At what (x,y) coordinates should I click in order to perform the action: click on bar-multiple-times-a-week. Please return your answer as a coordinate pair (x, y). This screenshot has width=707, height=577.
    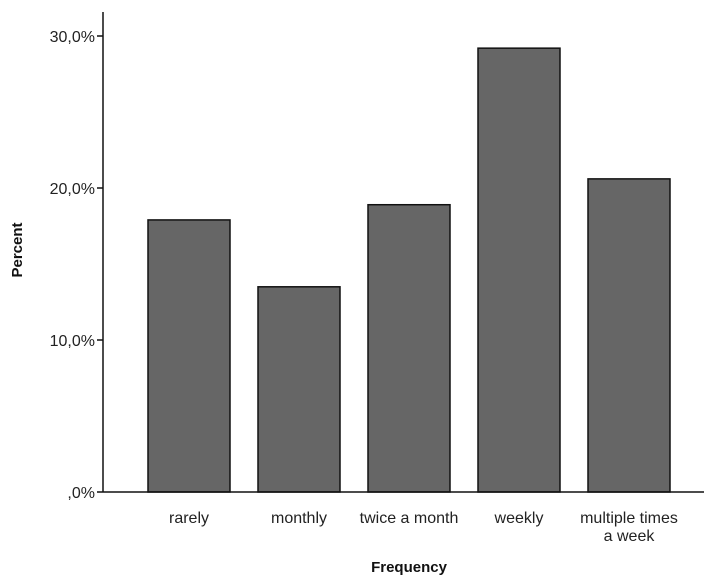
    Looking at the image, I should click on (629, 335).